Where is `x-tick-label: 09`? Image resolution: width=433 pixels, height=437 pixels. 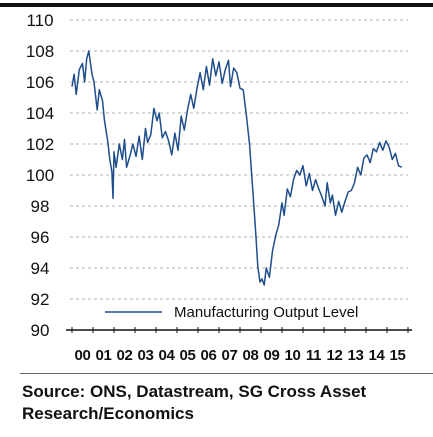 x-tick-label: 09 is located at coordinates (271, 355).